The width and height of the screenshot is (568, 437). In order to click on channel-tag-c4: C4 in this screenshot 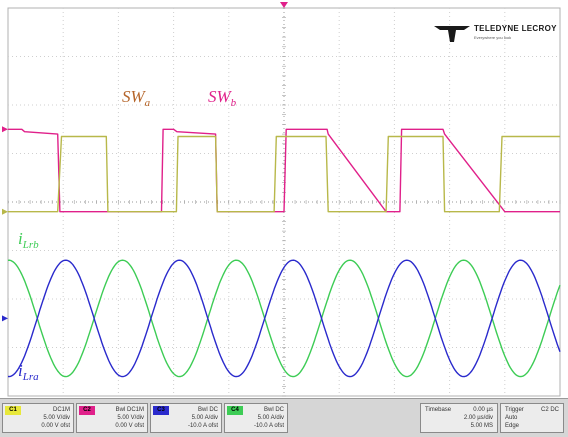, I will do `click(235, 410)`.